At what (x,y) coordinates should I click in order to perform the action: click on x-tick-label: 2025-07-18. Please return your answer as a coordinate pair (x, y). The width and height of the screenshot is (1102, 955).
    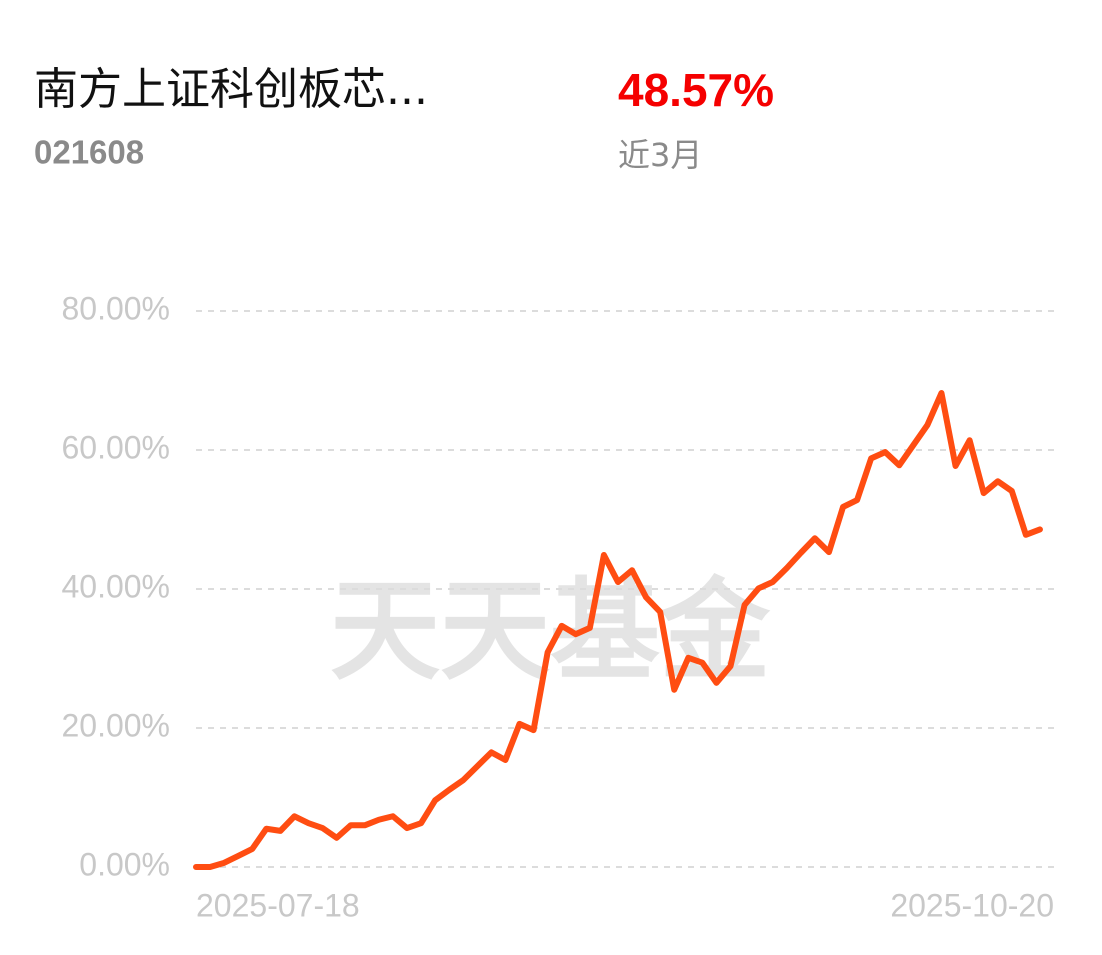
    Looking at the image, I should click on (278, 905).